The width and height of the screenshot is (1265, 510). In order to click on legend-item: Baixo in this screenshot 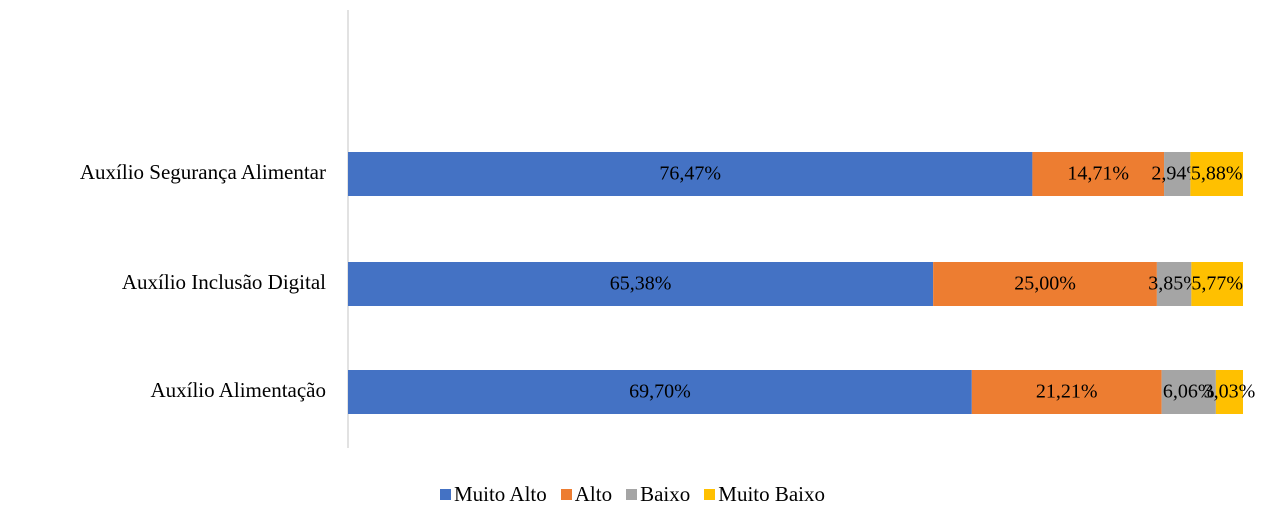, I will do `click(658, 494)`.